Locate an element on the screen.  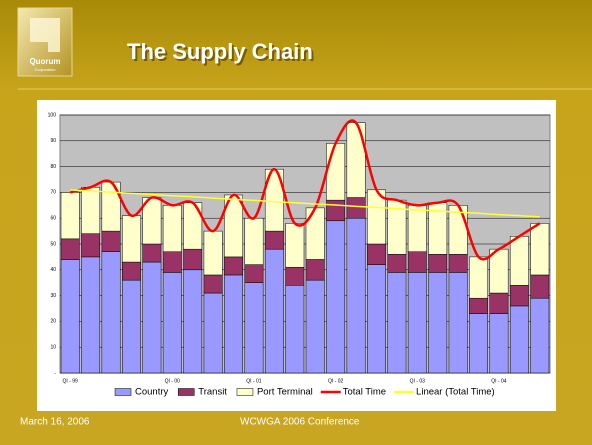
x-tick-label: QI - 03 is located at coordinates (418, 381).